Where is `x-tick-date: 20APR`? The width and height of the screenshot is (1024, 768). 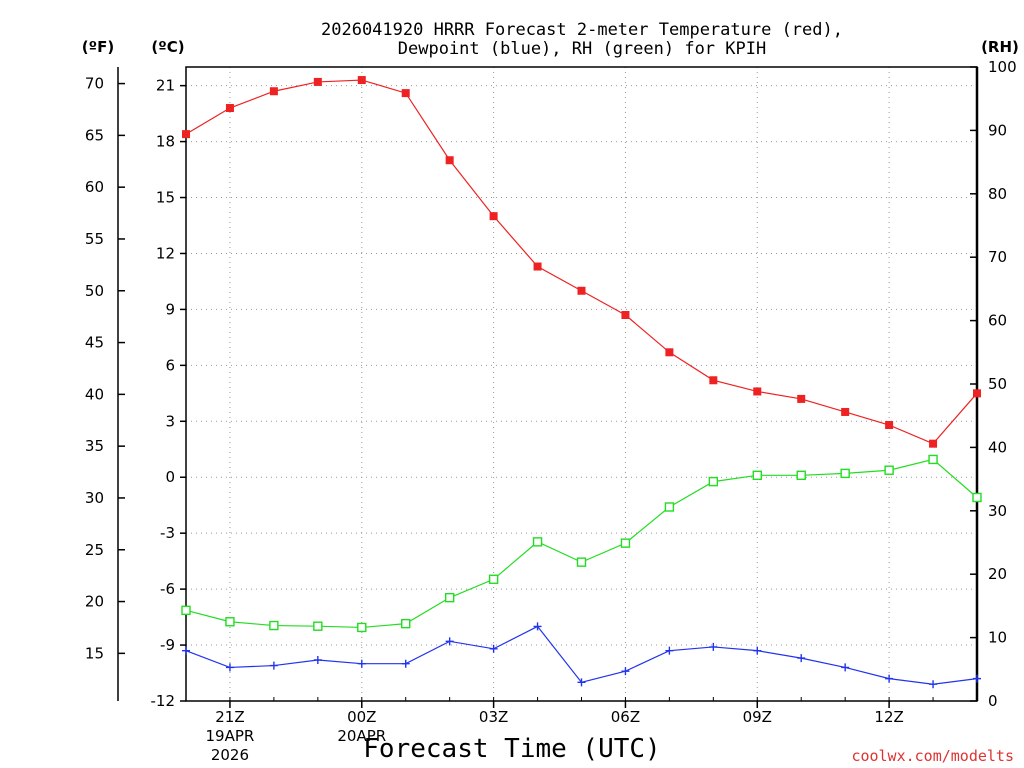 x-tick-date: 20APR is located at coordinates (361, 736).